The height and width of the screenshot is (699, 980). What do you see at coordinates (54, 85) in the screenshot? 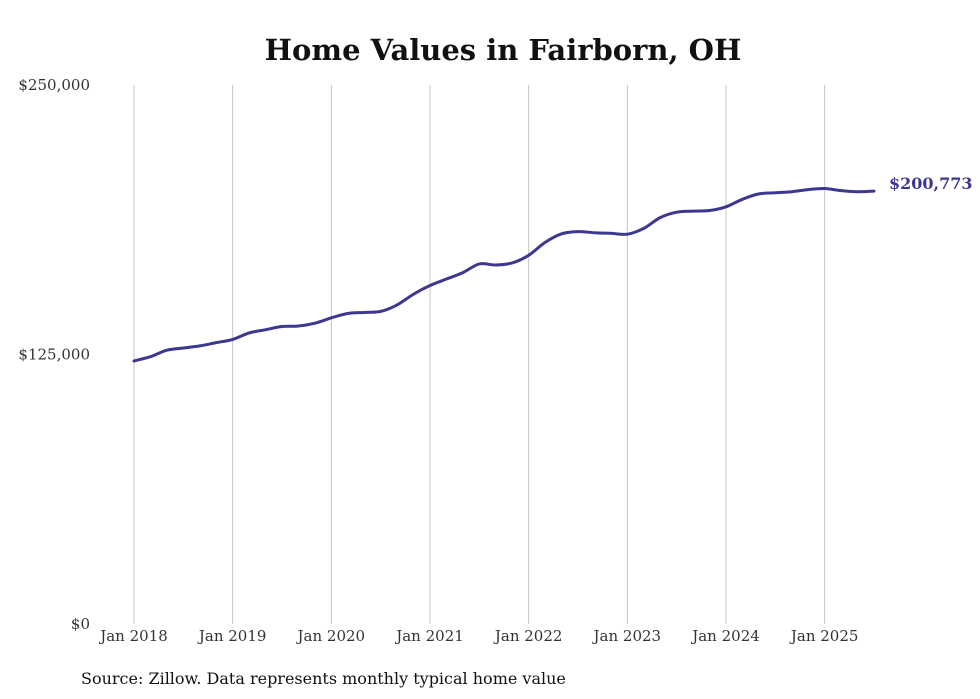
I see `y-tick-label: $250,000` at bounding box center [54, 85].